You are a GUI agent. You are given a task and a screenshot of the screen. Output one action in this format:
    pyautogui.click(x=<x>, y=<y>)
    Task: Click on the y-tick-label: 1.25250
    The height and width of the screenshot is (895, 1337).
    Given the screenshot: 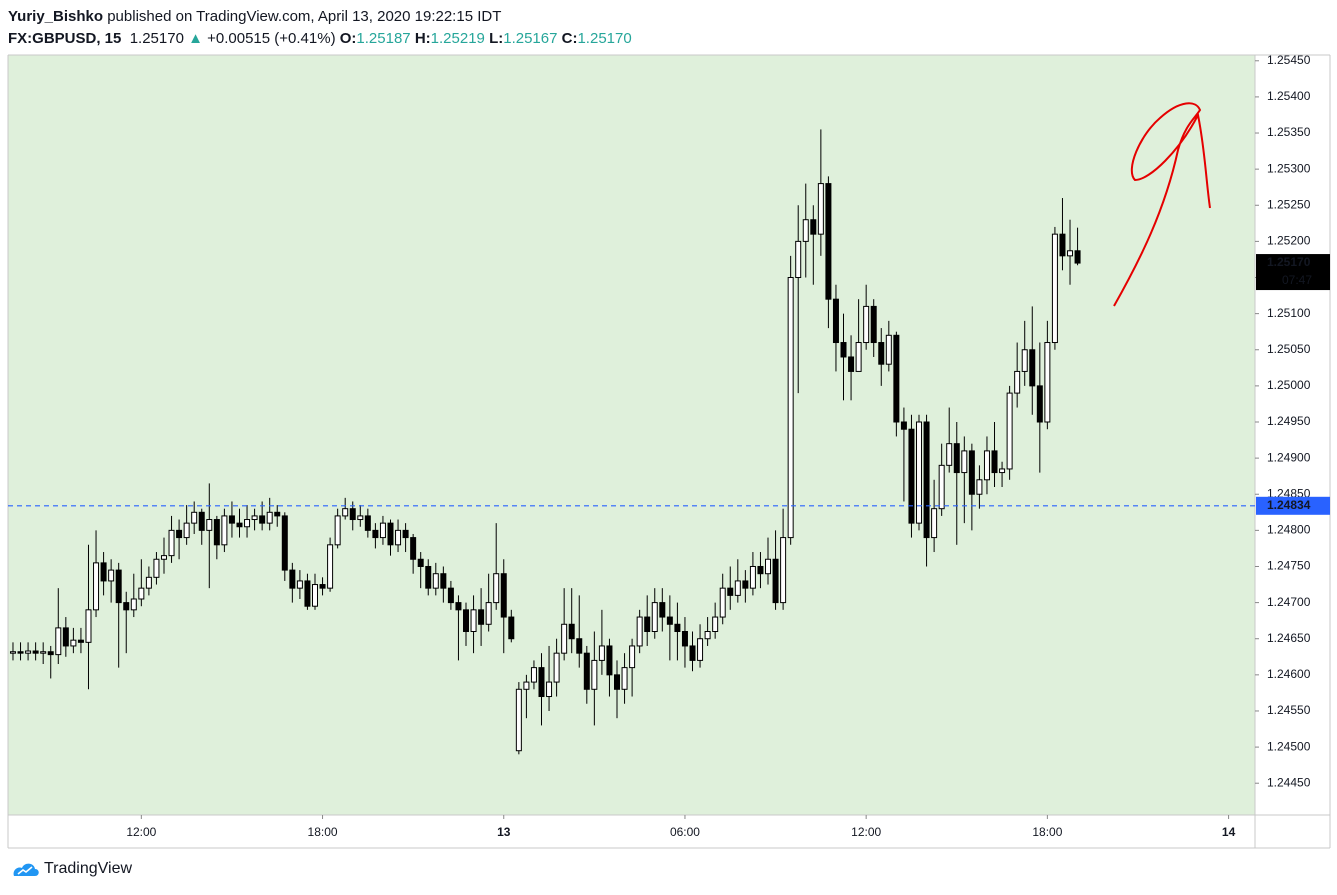 What is the action you would take?
    pyautogui.click(x=1289, y=204)
    